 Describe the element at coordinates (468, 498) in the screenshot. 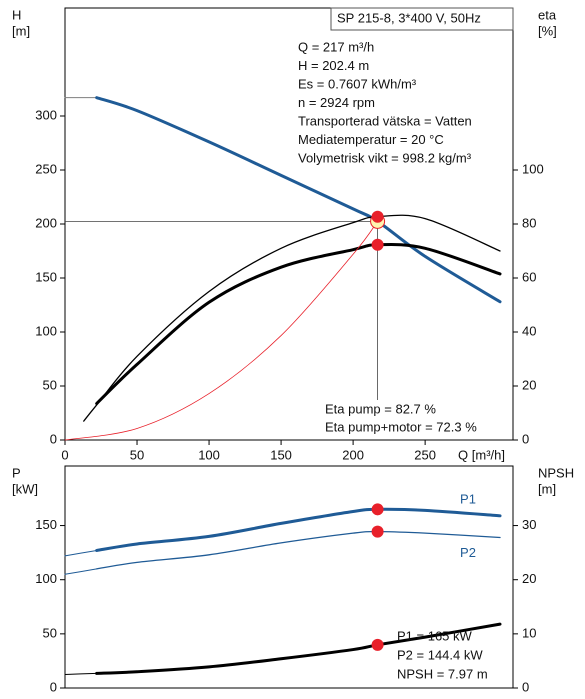

I see `series-label: P1` at that location.